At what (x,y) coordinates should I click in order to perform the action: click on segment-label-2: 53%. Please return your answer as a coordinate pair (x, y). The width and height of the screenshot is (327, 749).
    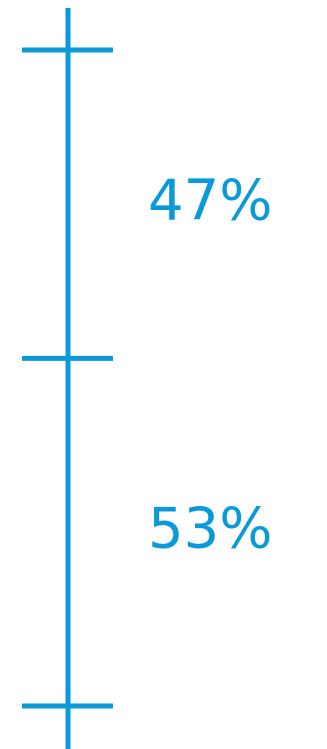
    Looking at the image, I should click on (210, 528).